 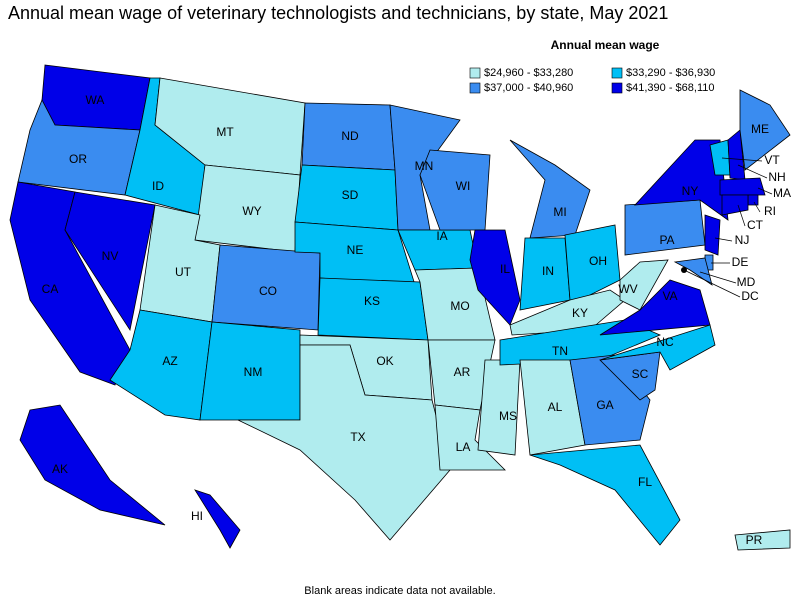 I want to click on state-label: MA, so click(x=782, y=193).